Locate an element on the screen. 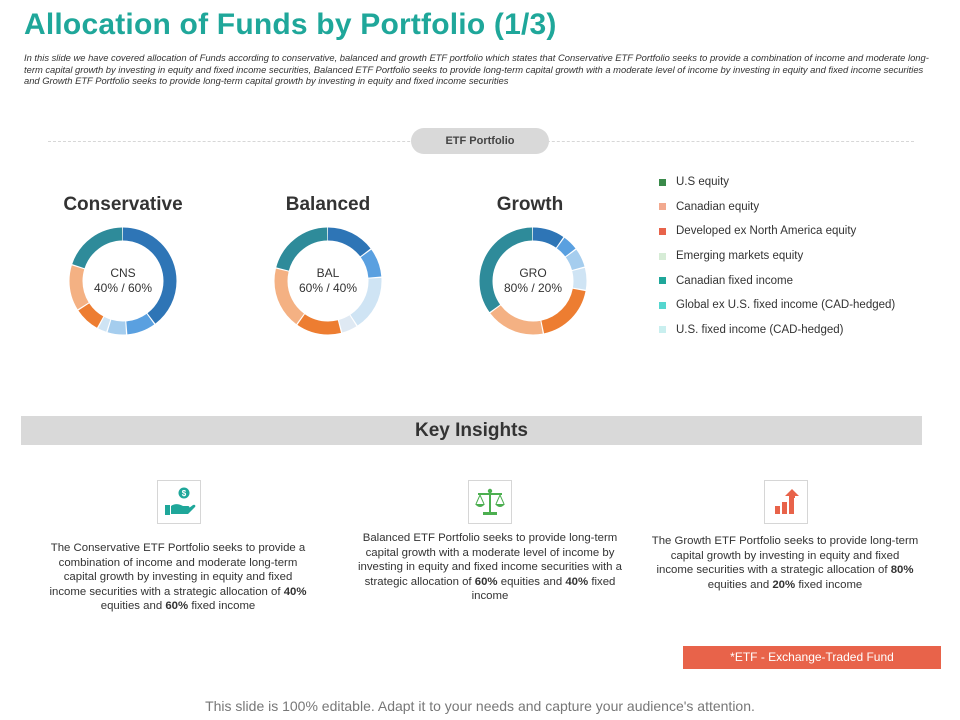 Image resolution: width=960 pixels, height=720 pixels. donut-balanced: BAL 60% / 40% is located at coordinates (328, 281).